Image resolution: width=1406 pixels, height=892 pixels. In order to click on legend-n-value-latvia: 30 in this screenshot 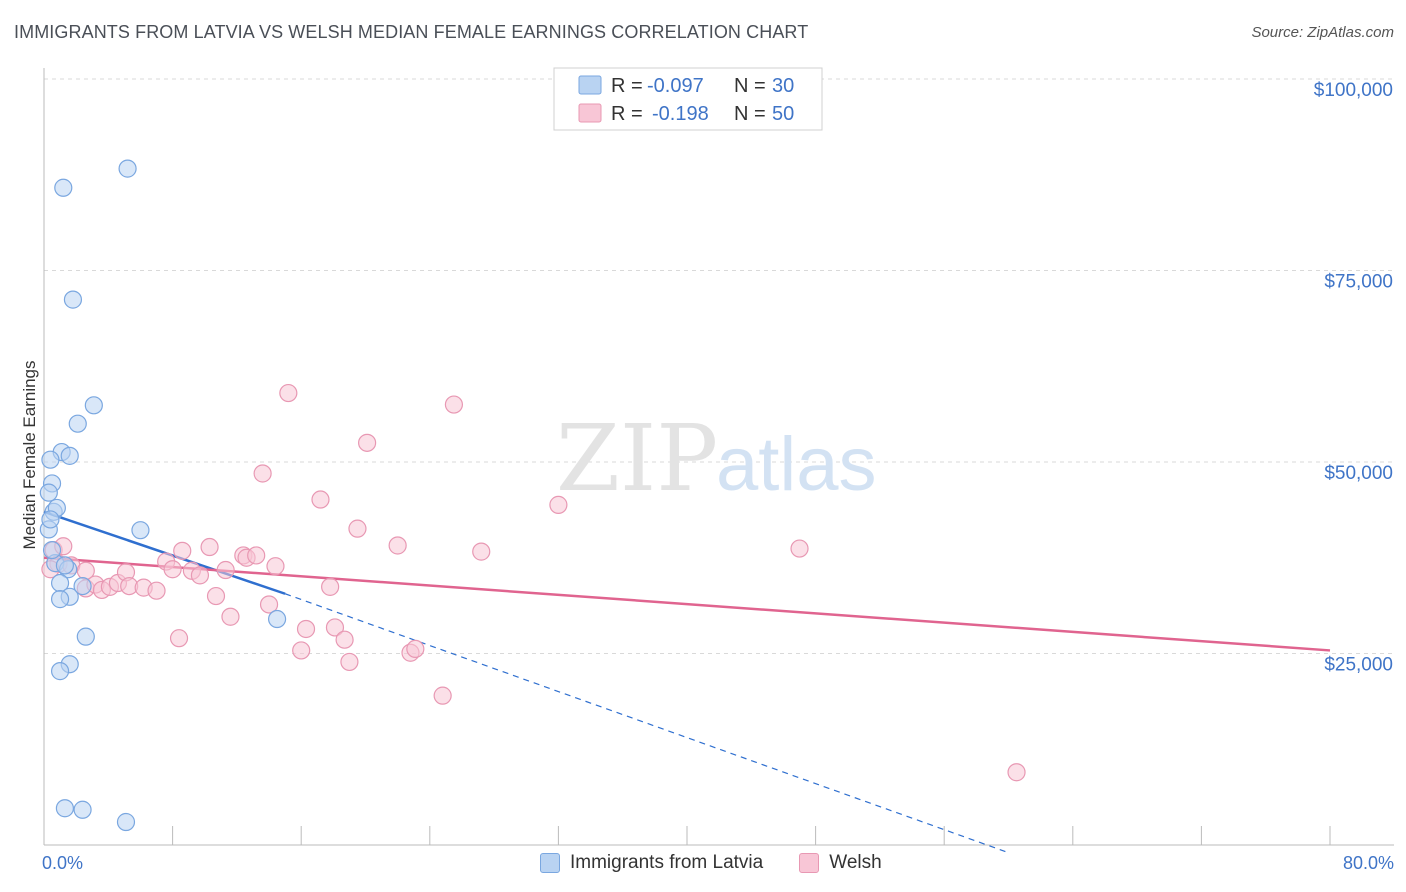, I will do `click(783, 86)`.